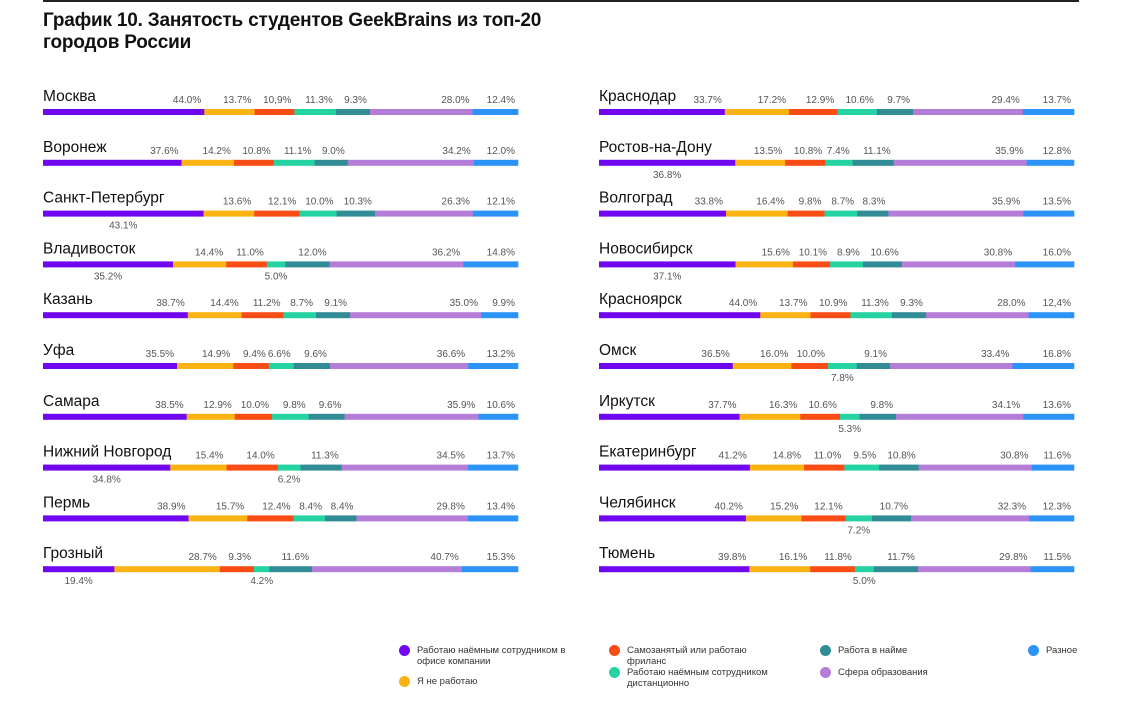 The width and height of the screenshot is (1125, 706). I want to click on legend-dot-freelance, so click(614, 650).